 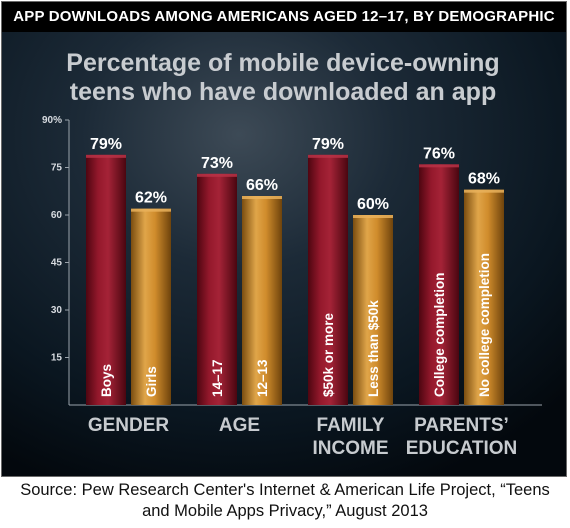 I want to click on bar-value-label: 66%, so click(x=262, y=185).